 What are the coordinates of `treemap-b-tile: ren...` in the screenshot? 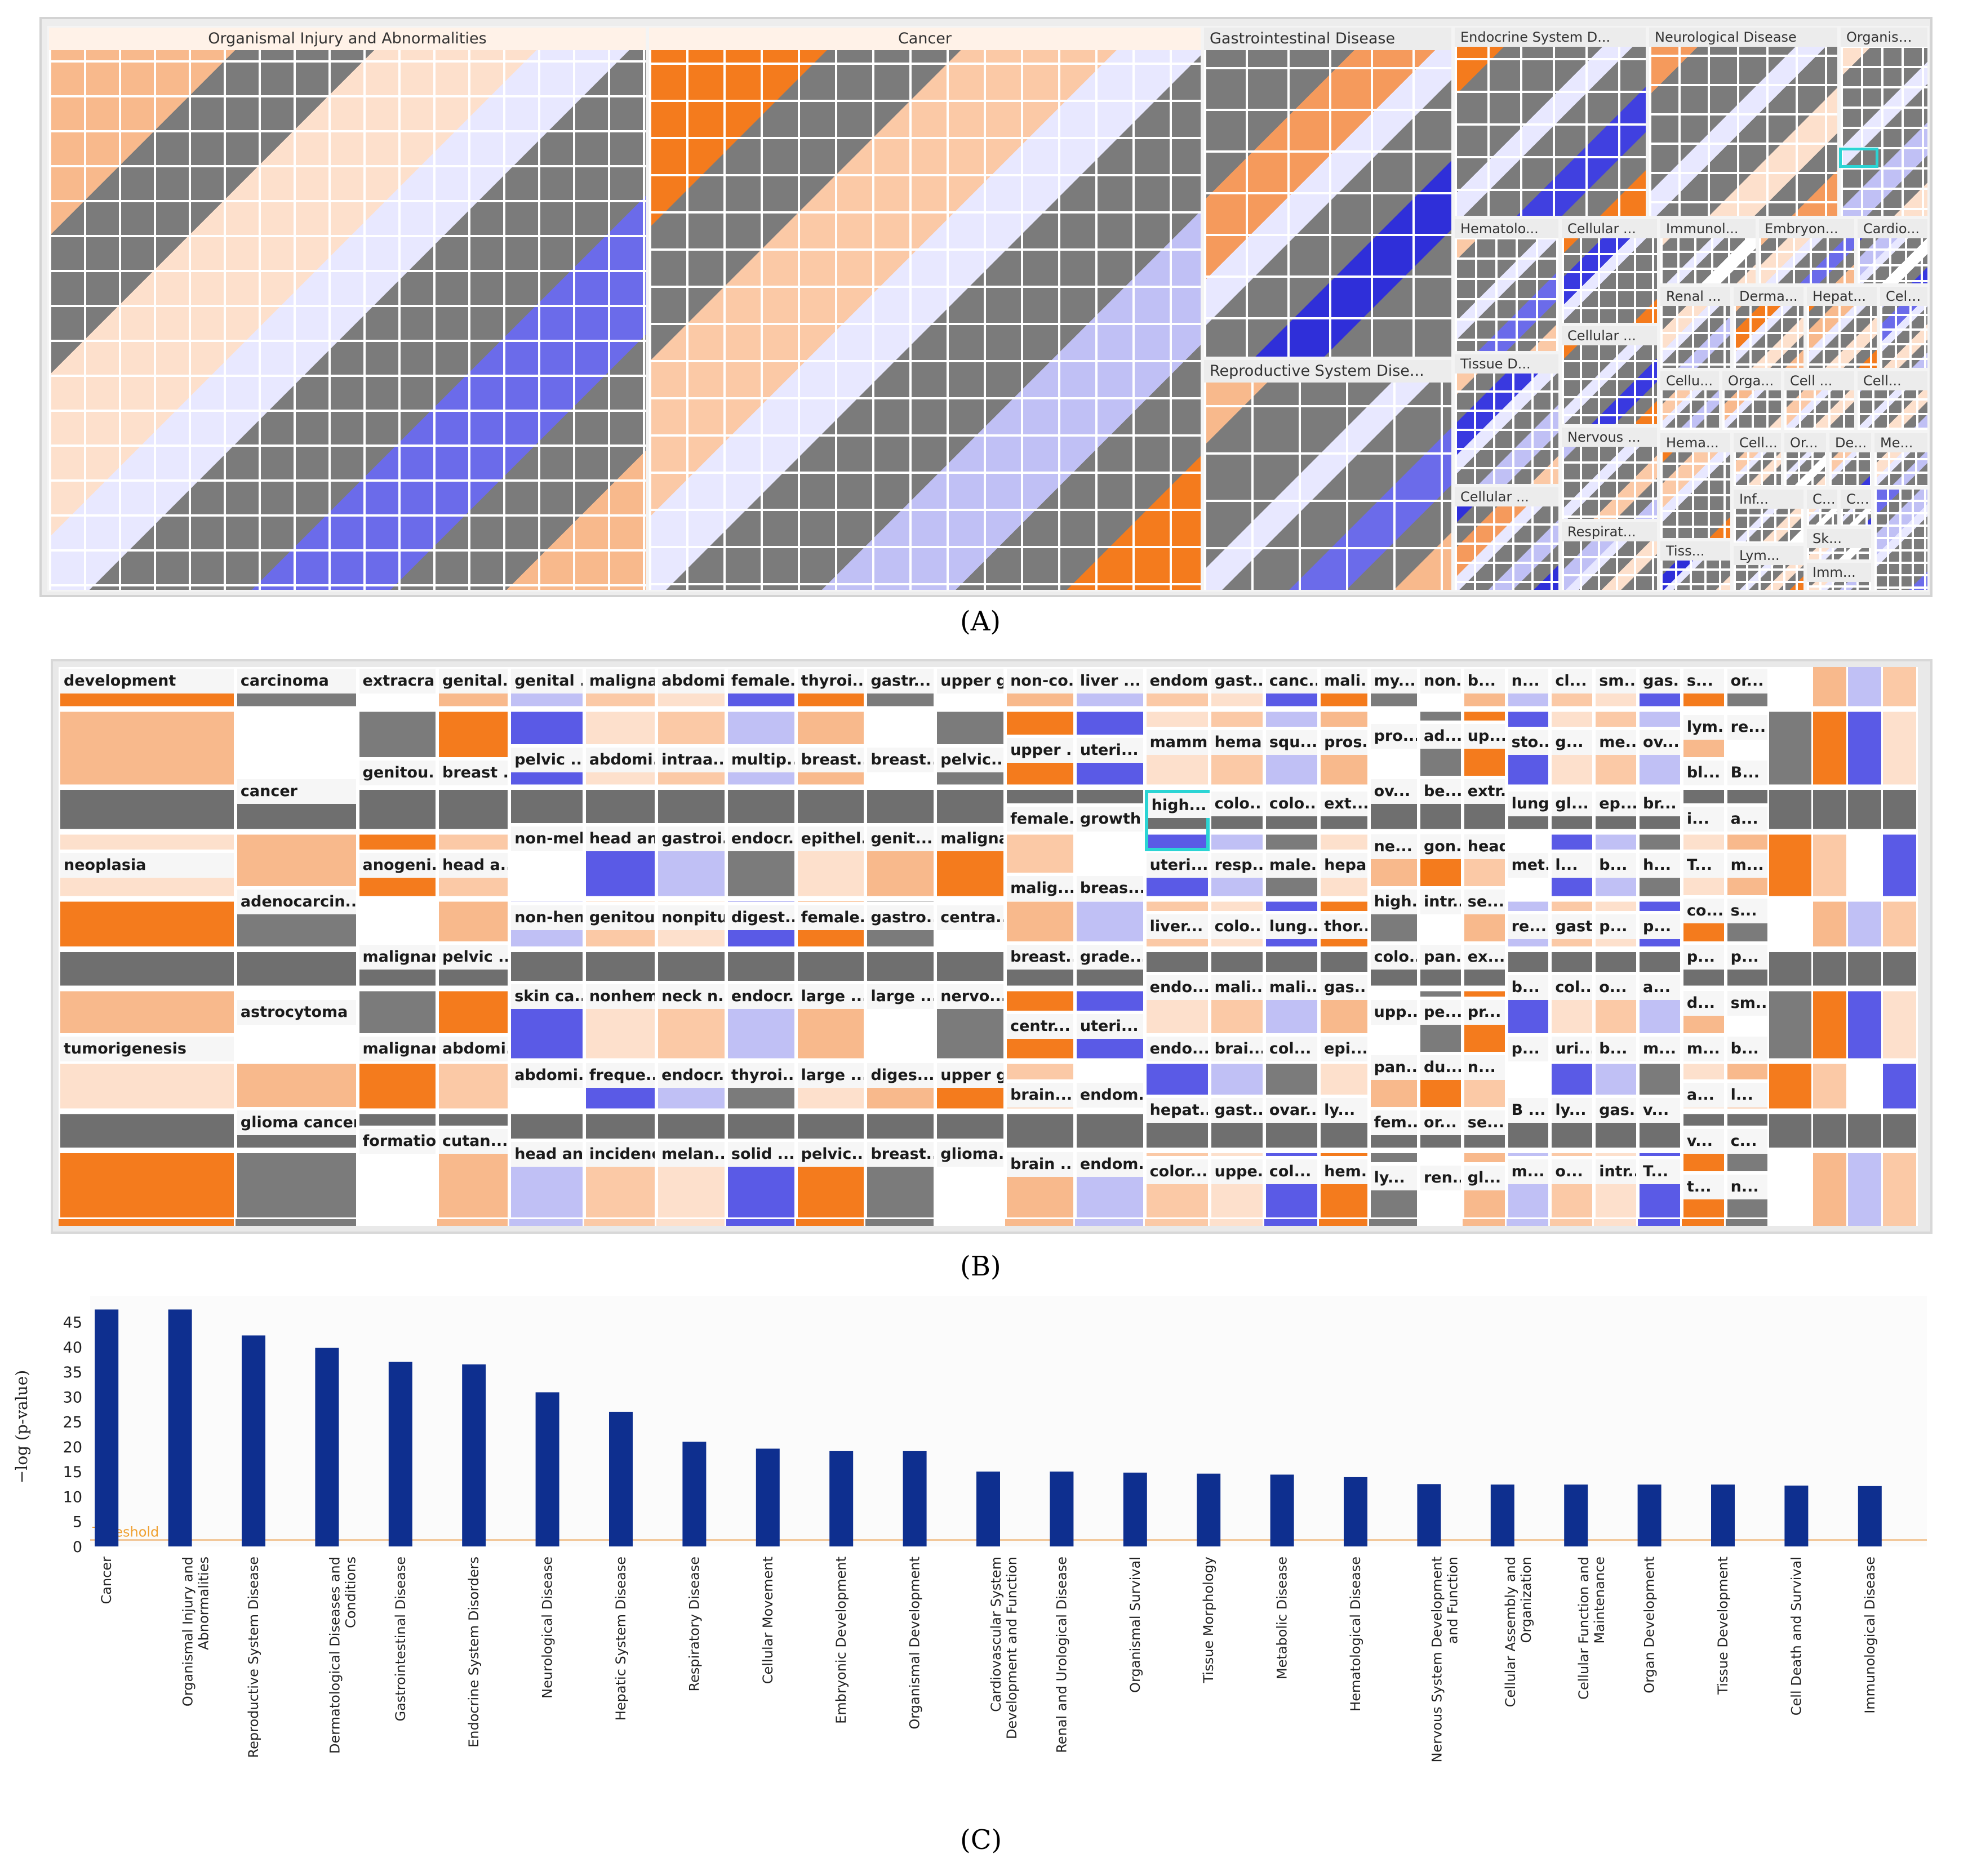 It's located at (1440, 1191).